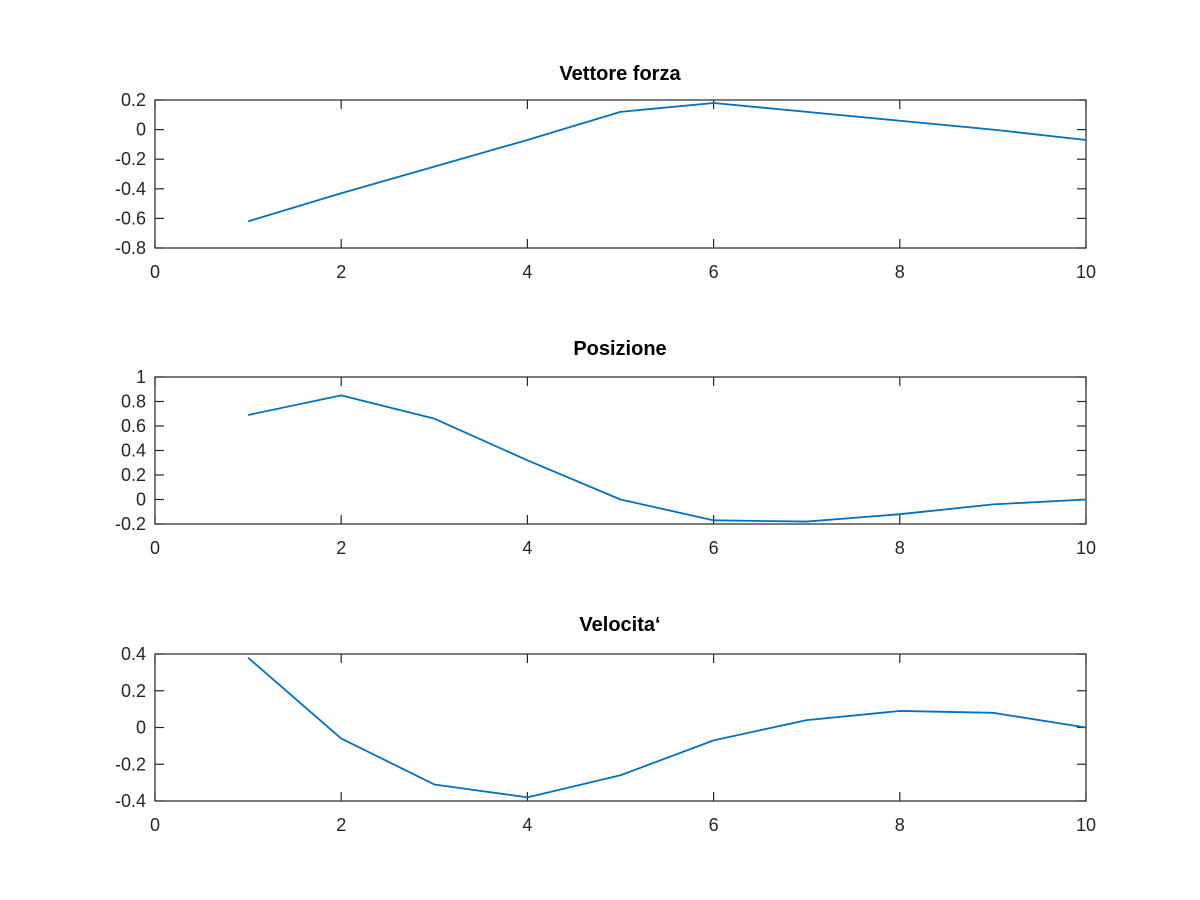  What do you see at coordinates (133, 402) in the screenshot?
I see `y-tick-label: 0.8` at bounding box center [133, 402].